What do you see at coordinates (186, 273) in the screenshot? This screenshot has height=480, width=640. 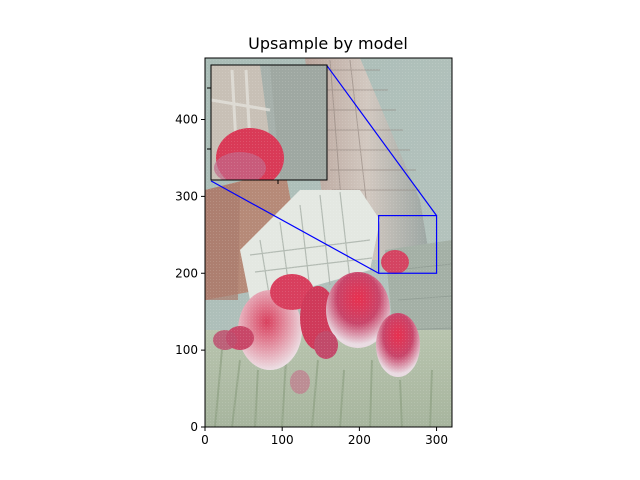 I see `y-tick-label: 200` at bounding box center [186, 273].